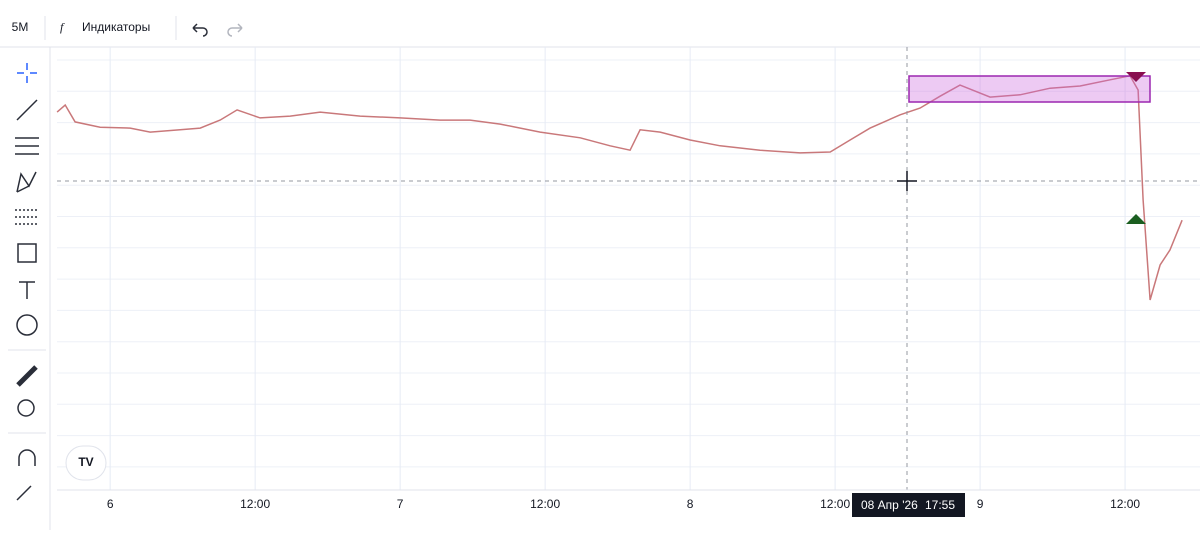 This screenshot has width=1200, height=535. I want to click on fx-icon: f, so click(62, 27).